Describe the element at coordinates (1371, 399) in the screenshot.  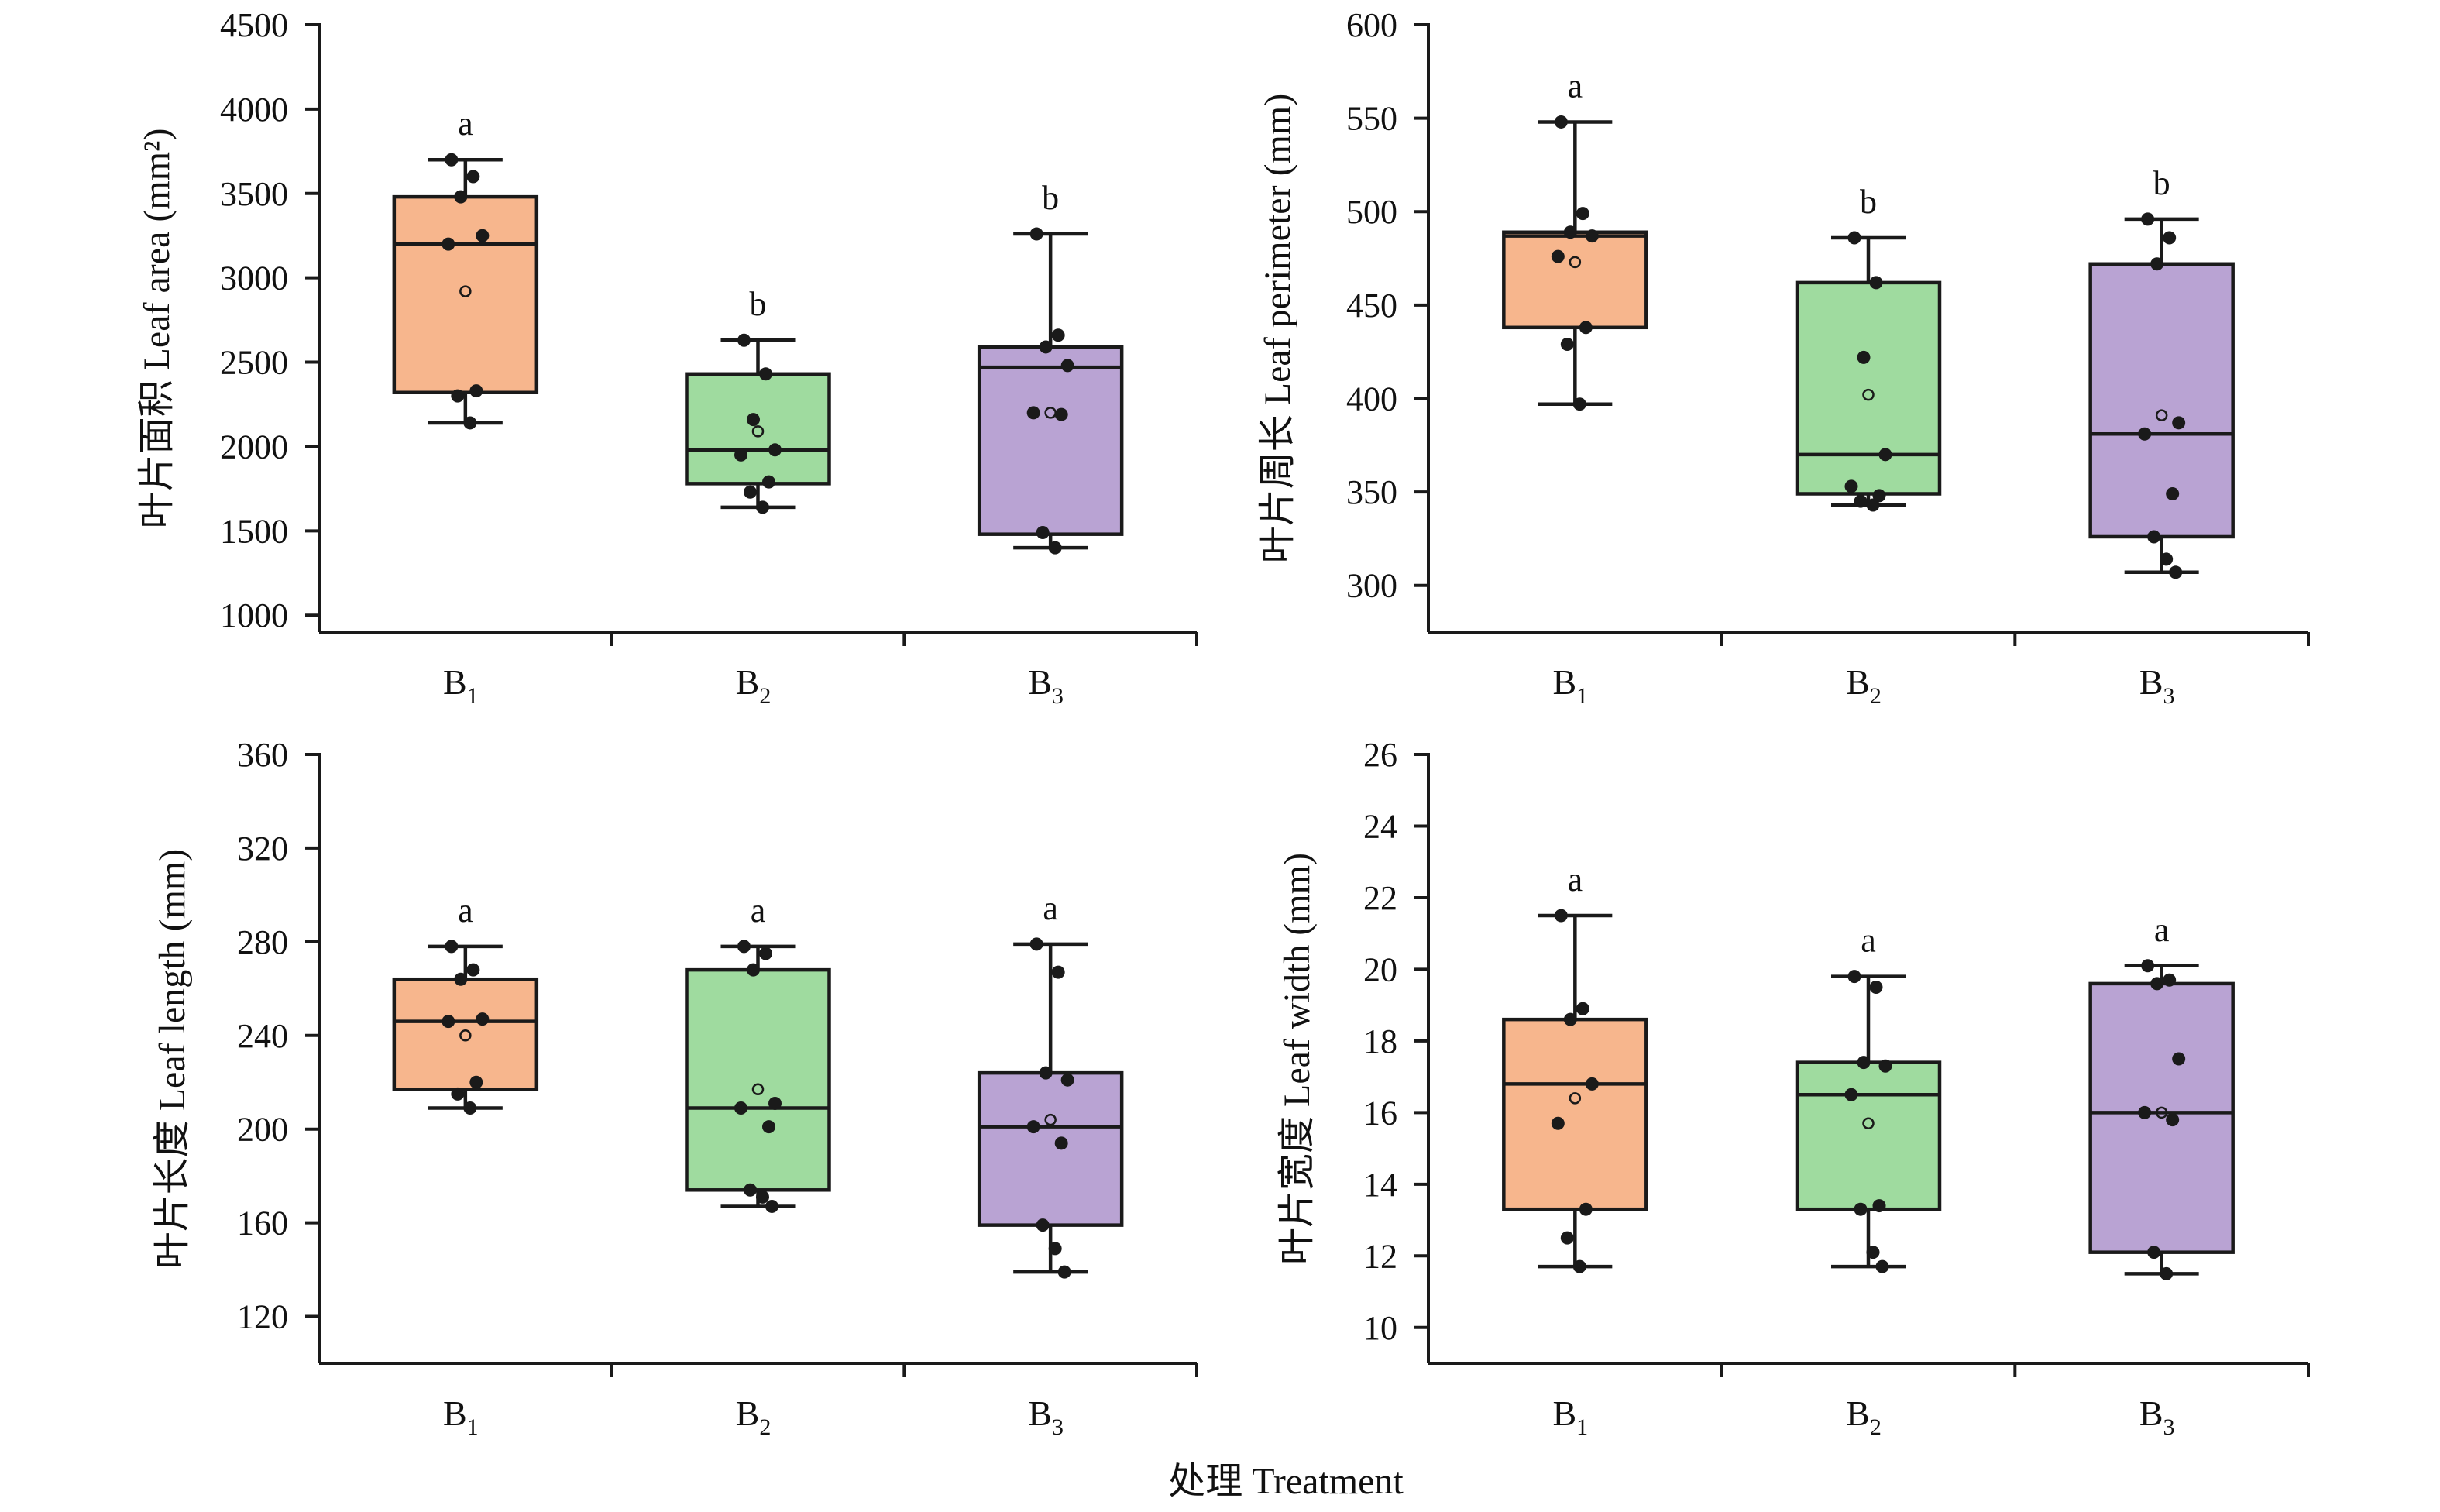
I see `y-tick-label: 400` at that location.